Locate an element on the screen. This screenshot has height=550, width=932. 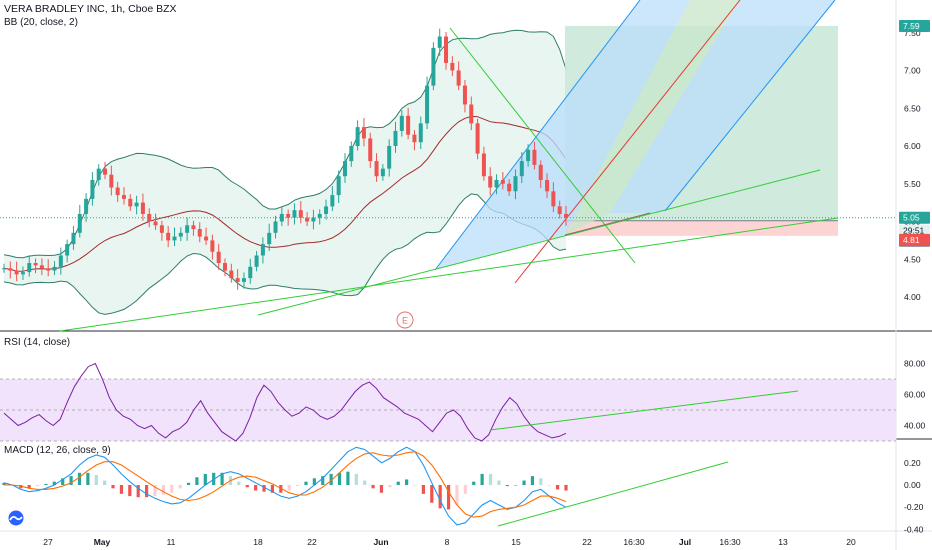
rsi-axis-tick: 40.00 is located at coordinates (915, 426).